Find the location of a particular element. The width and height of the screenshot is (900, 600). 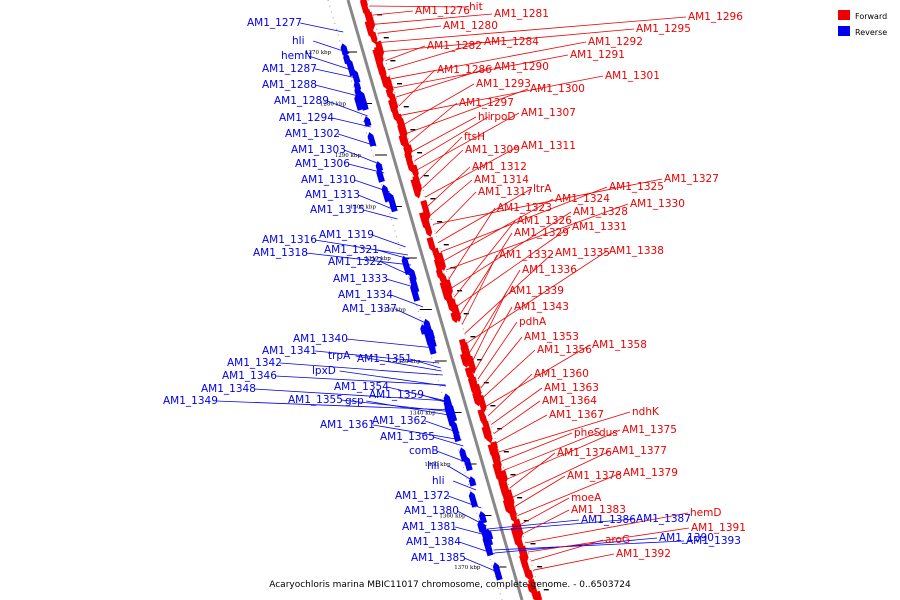

reverse-gene-label: AM1_1277 is located at coordinates (274, 23).